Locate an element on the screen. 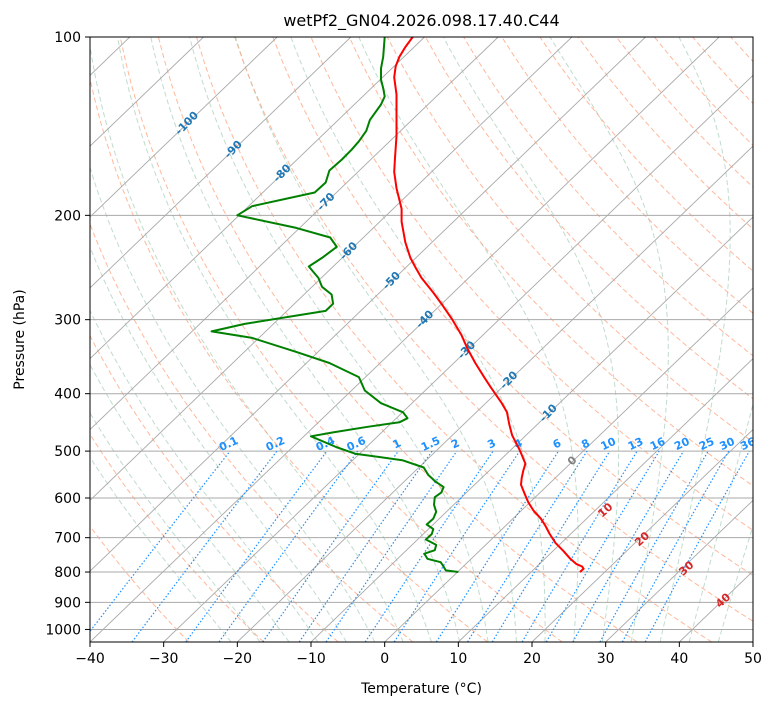  x-tick-label: 40 is located at coordinates (679, 659).